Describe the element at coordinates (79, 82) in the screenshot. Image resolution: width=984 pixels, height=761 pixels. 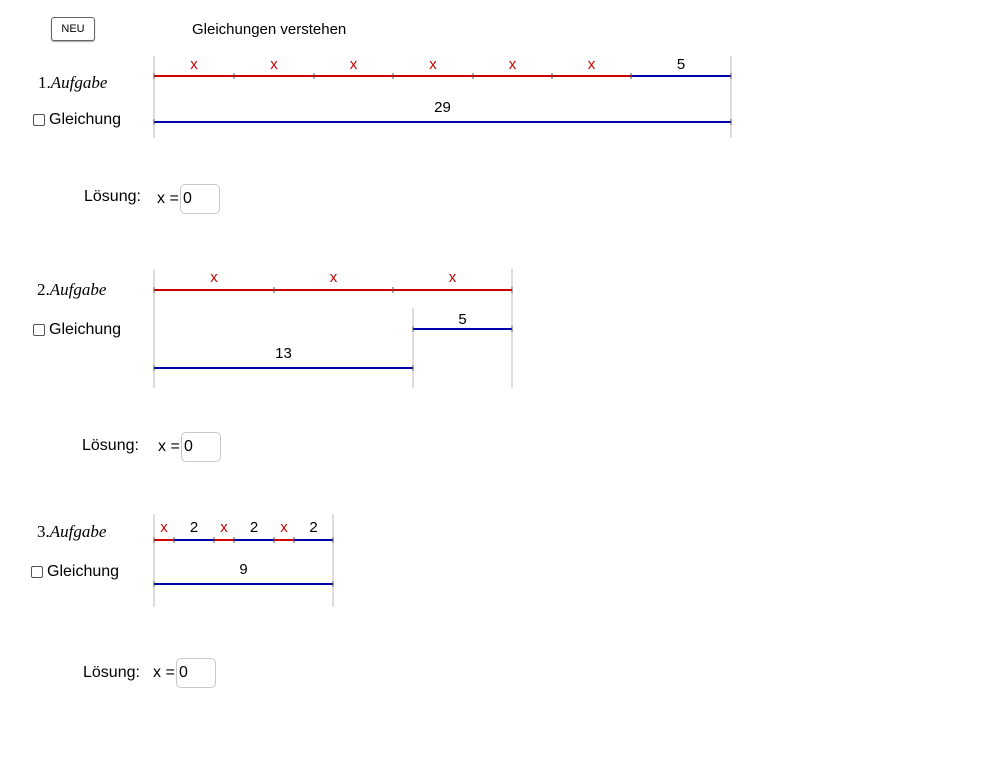
I see `task-1-title: Aufgabe` at that location.